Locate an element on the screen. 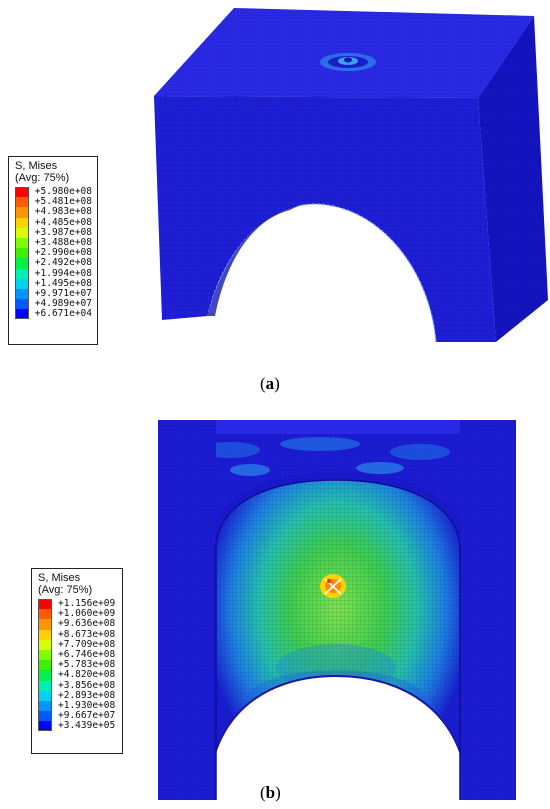  legend-b-level-row: +6.746e+08 is located at coordinates (77, 655).